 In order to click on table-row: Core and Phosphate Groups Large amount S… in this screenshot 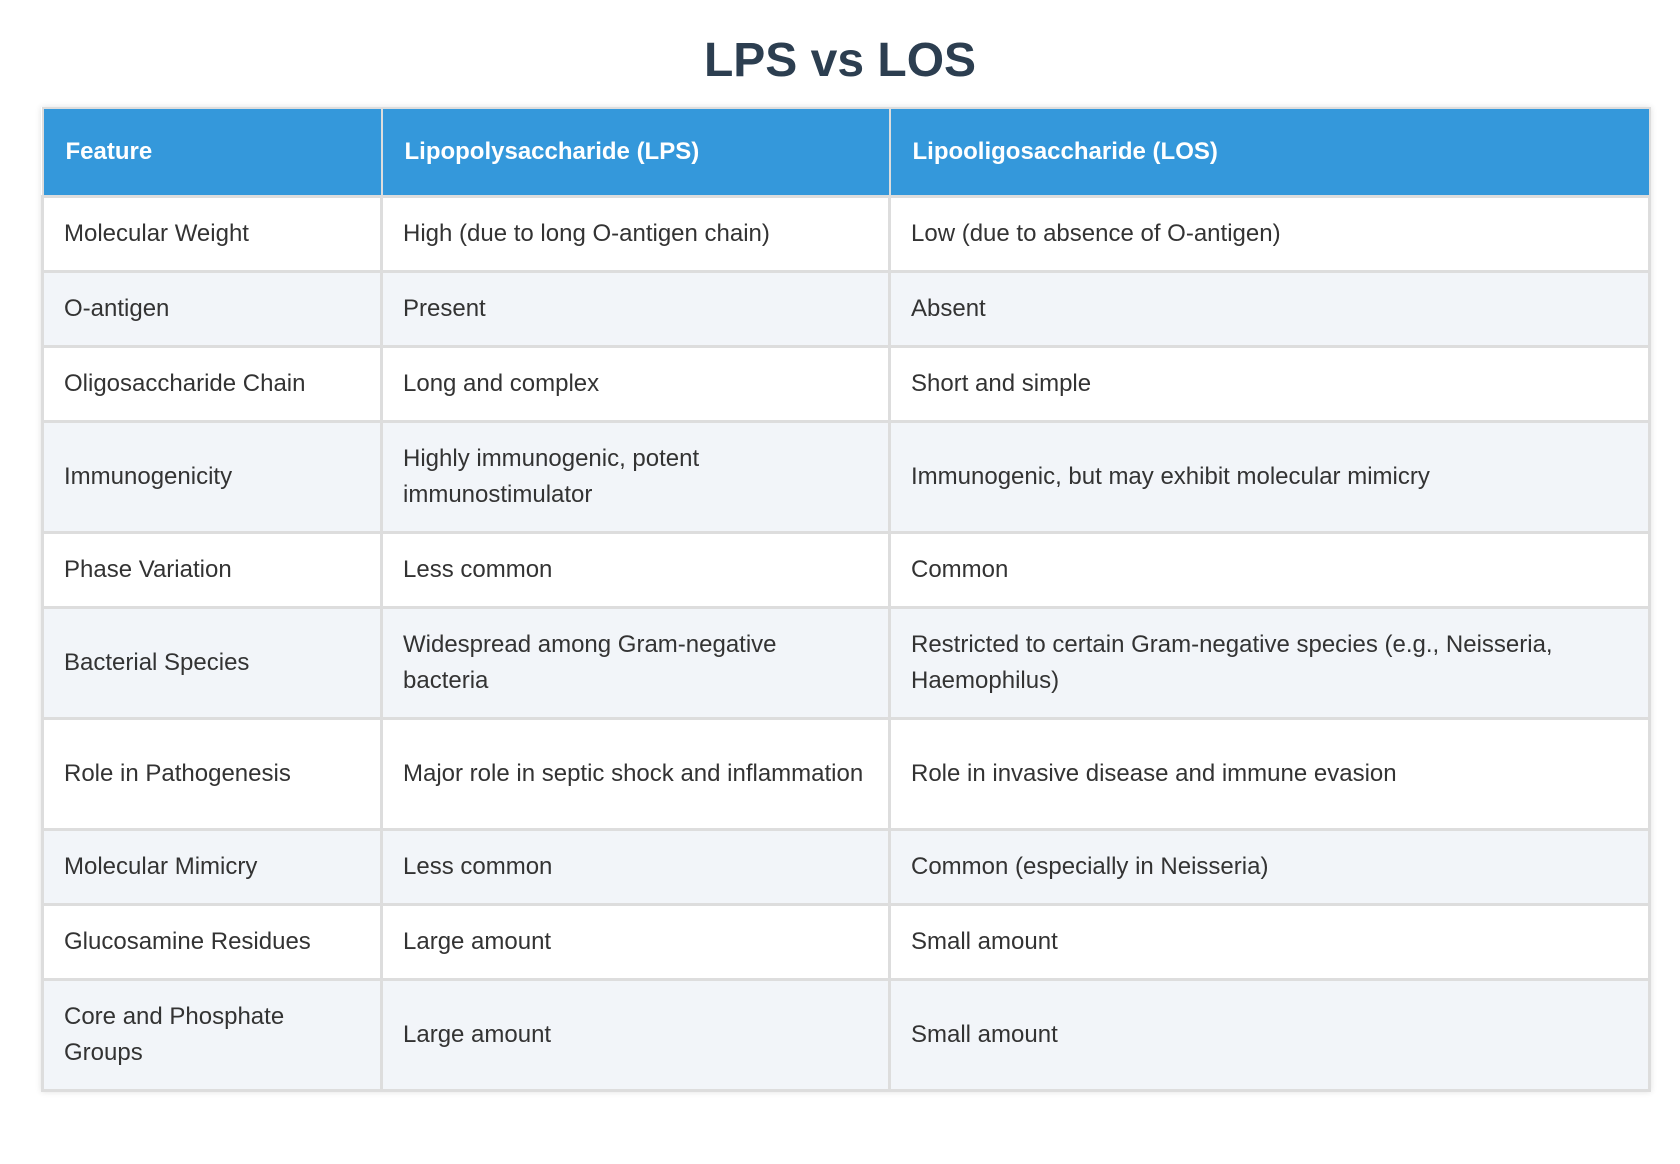, I will do `click(846, 1035)`.